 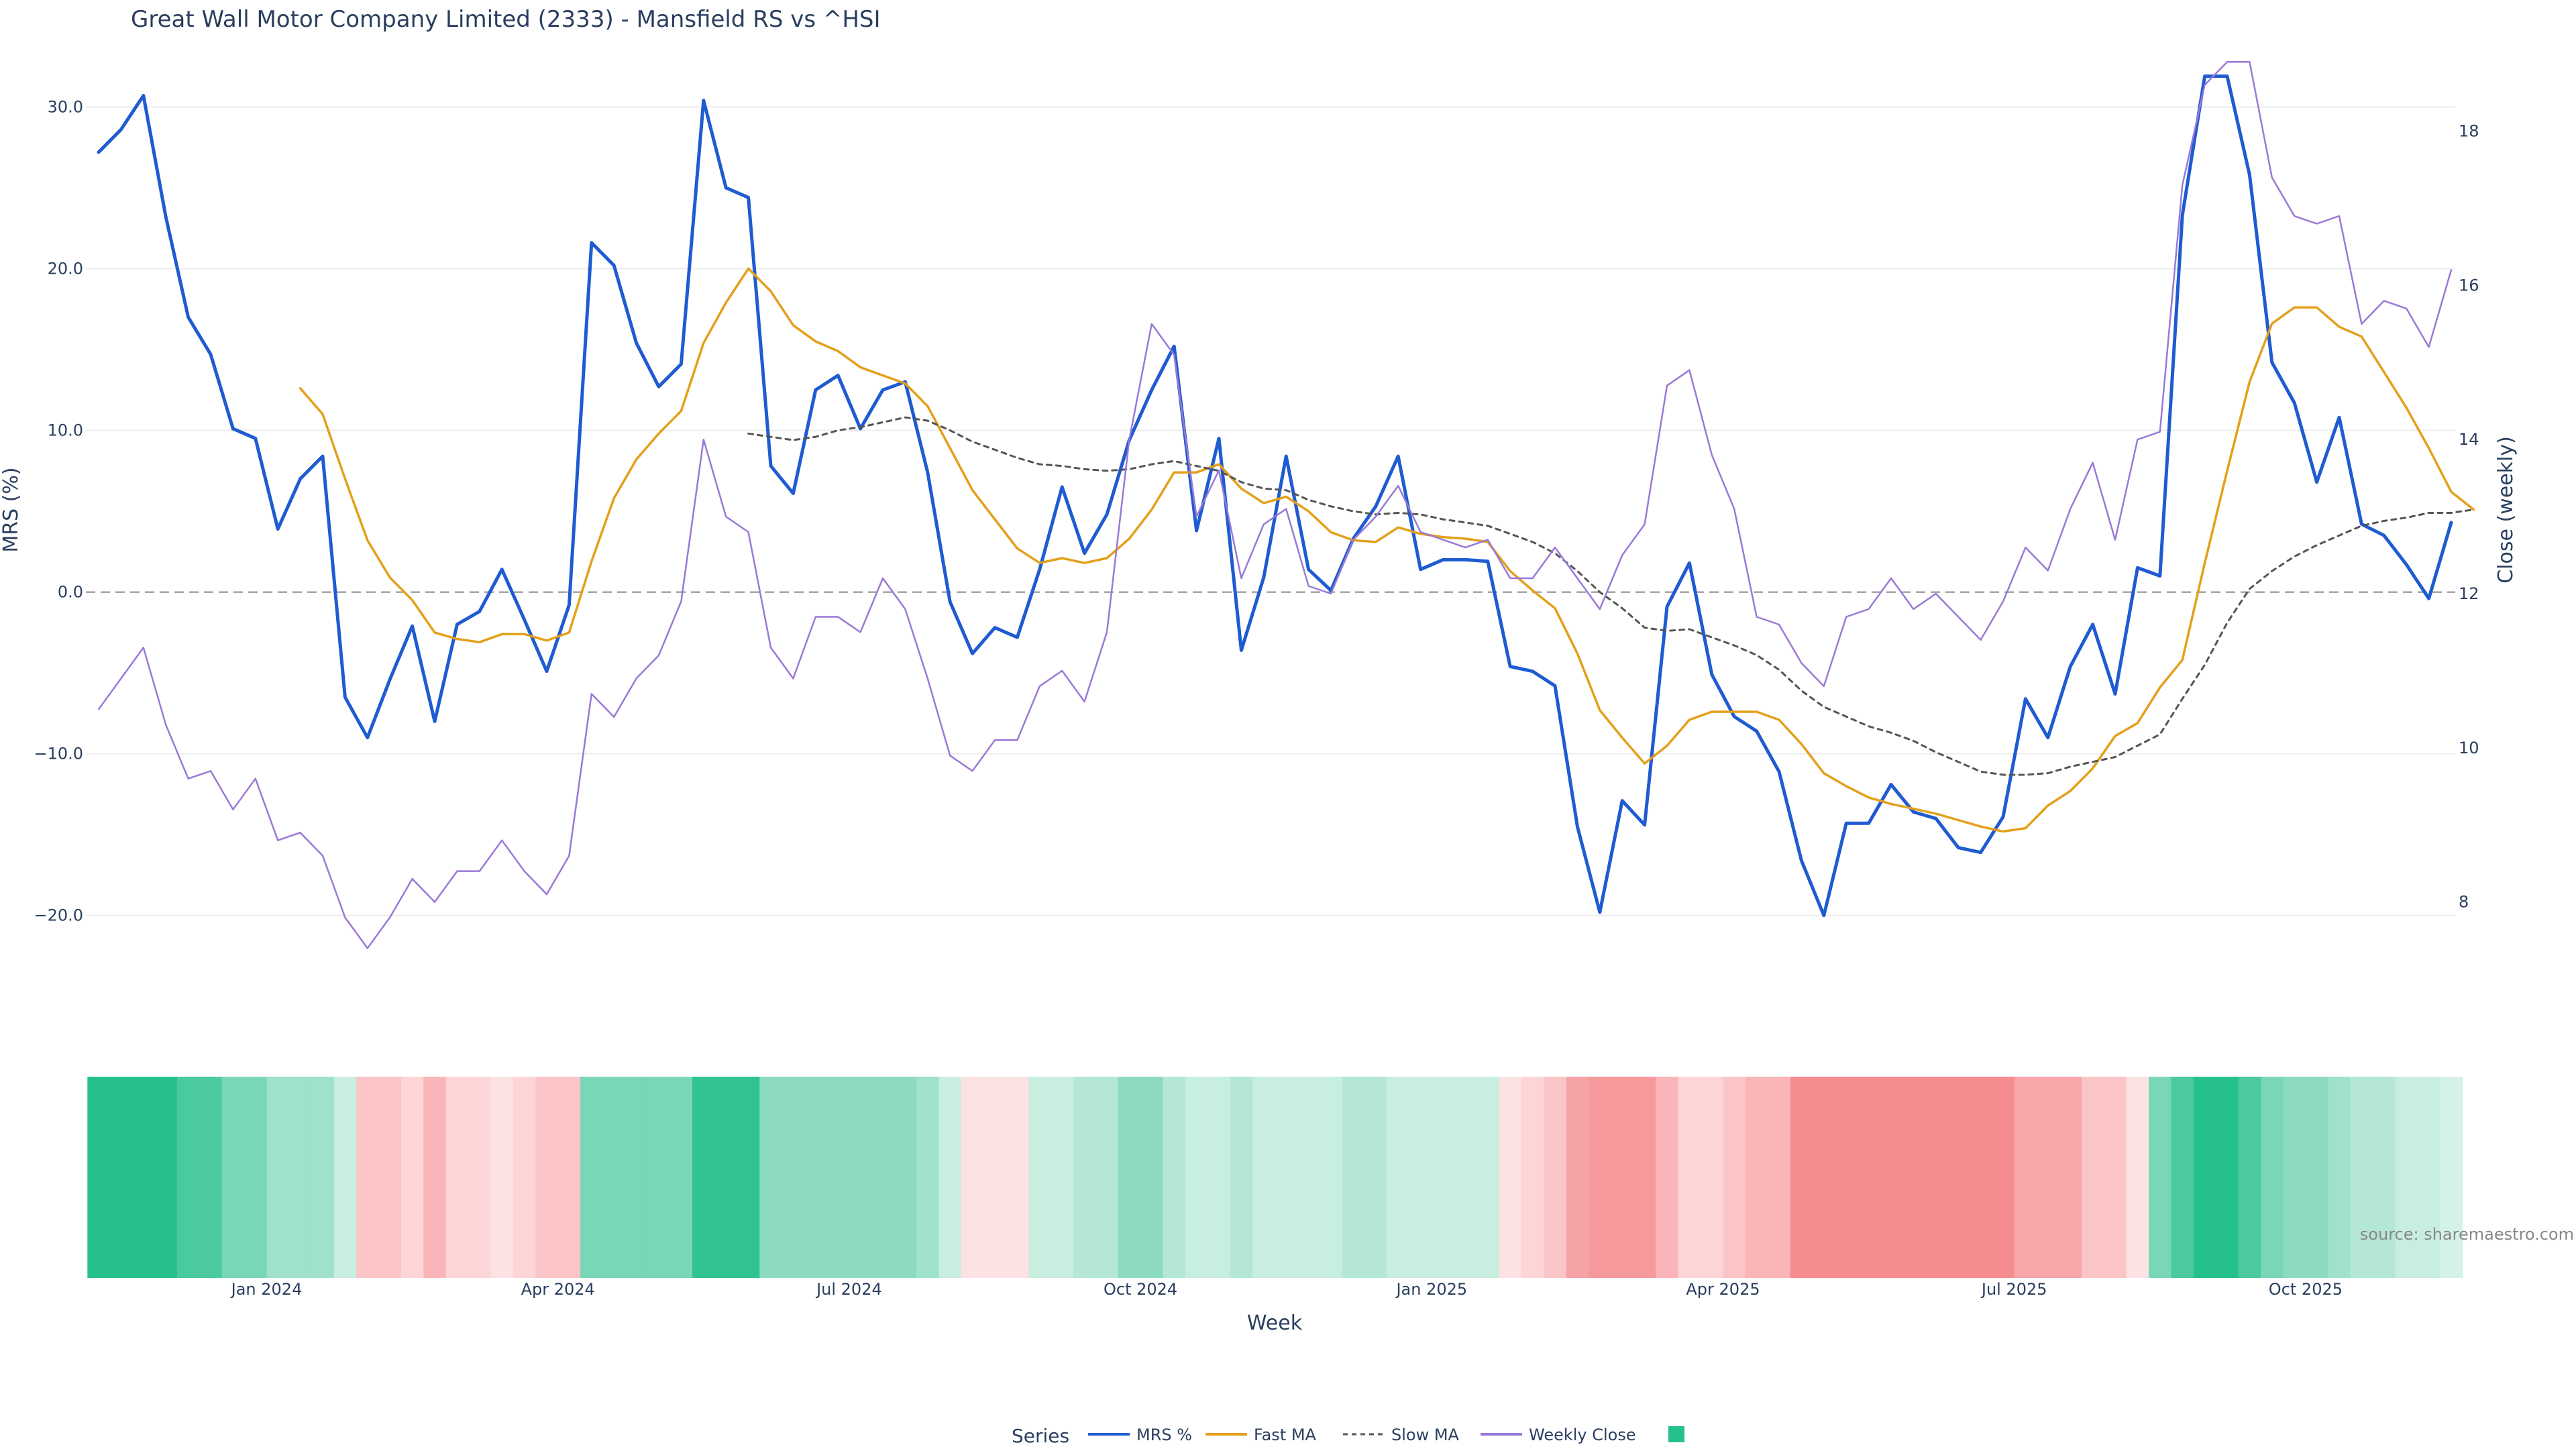 I want to click on legend-item: Weekly Close, so click(x=1558, y=1435).